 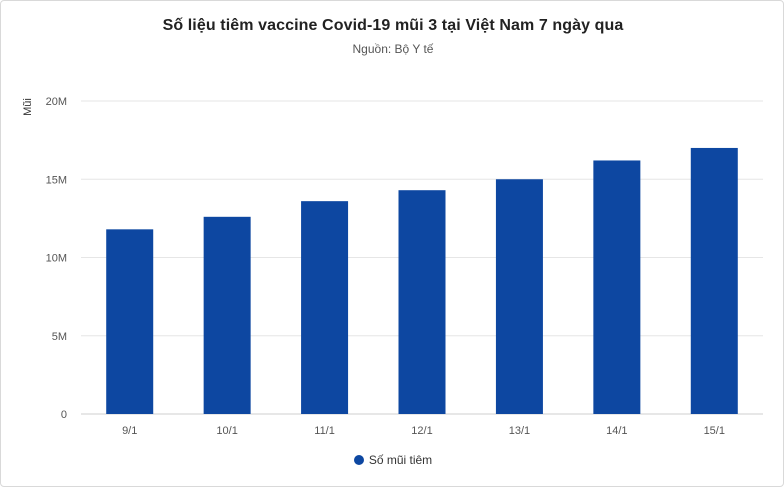 I want to click on y-tick-label: 20M, so click(x=56, y=102).